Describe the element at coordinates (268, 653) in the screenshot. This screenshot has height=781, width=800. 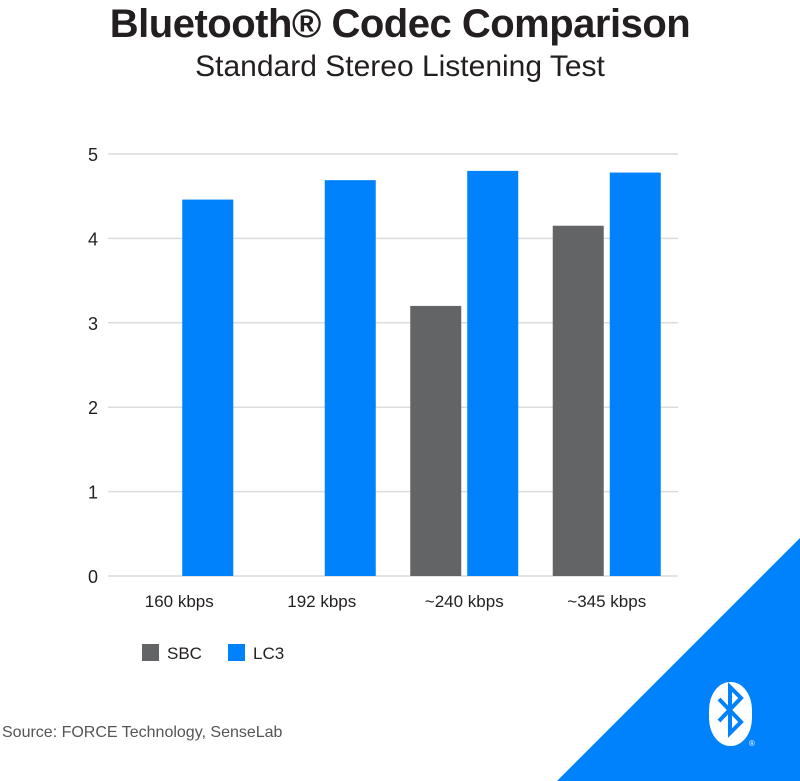
I see `legend-label-lc3: LC3` at that location.